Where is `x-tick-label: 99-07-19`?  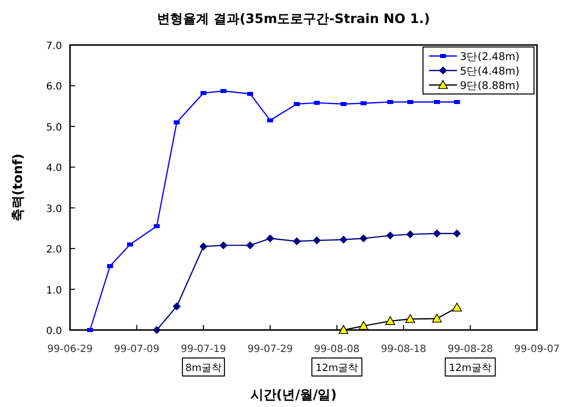
x-tick-label: 99-07-19 is located at coordinates (203, 349).